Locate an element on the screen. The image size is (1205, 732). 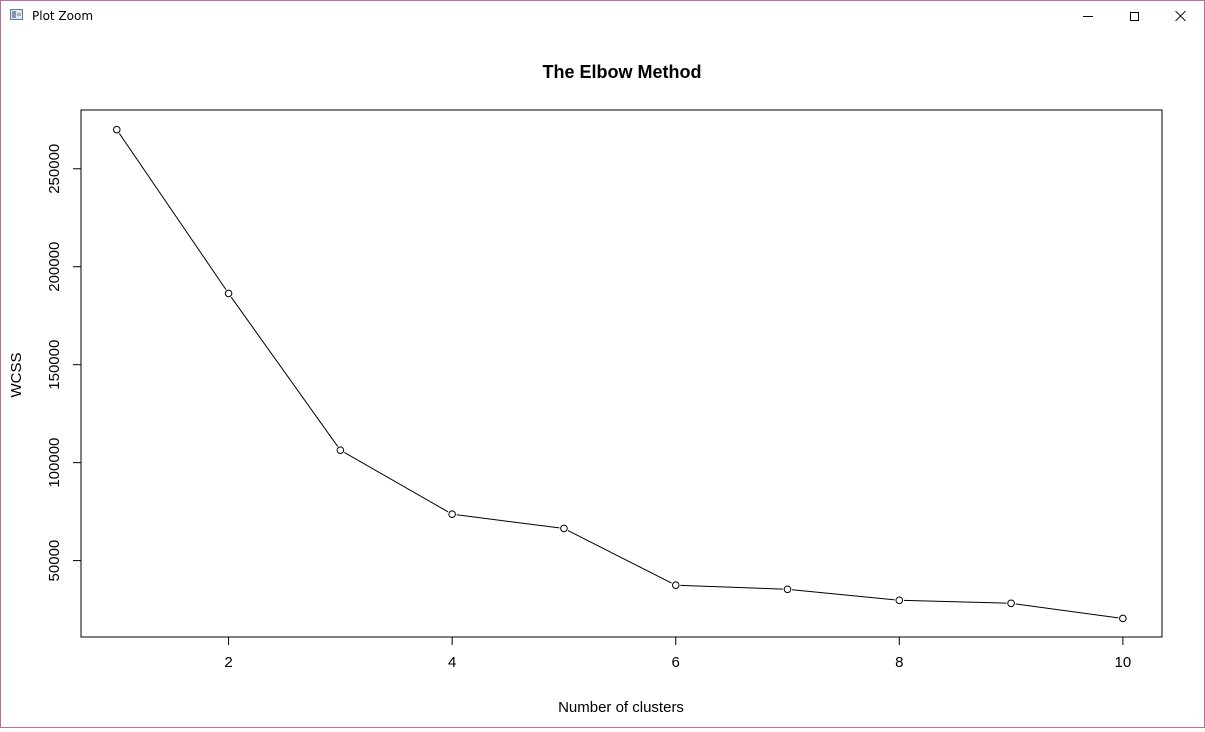
x-tick-label: 2 is located at coordinates (228, 662).